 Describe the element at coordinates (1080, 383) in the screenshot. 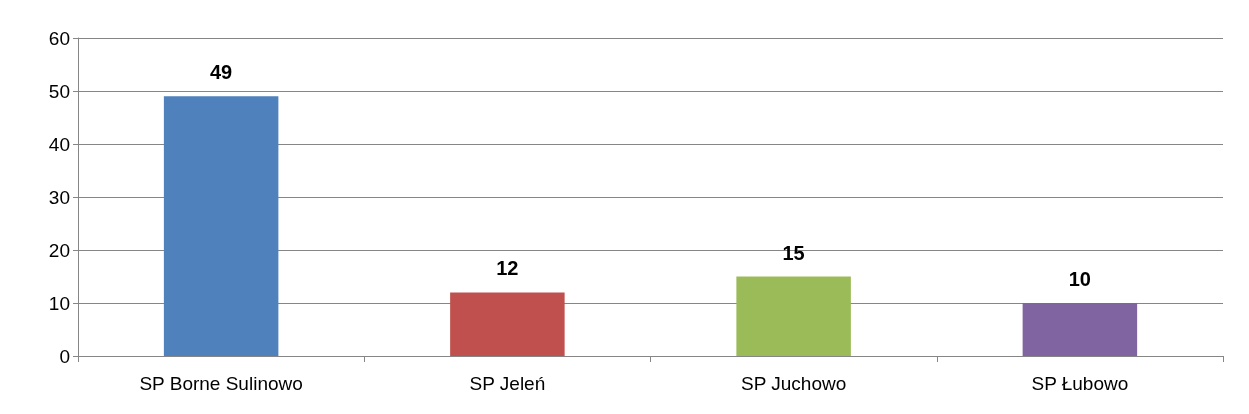

I see `x-tick-label: SP Łubowo` at that location.